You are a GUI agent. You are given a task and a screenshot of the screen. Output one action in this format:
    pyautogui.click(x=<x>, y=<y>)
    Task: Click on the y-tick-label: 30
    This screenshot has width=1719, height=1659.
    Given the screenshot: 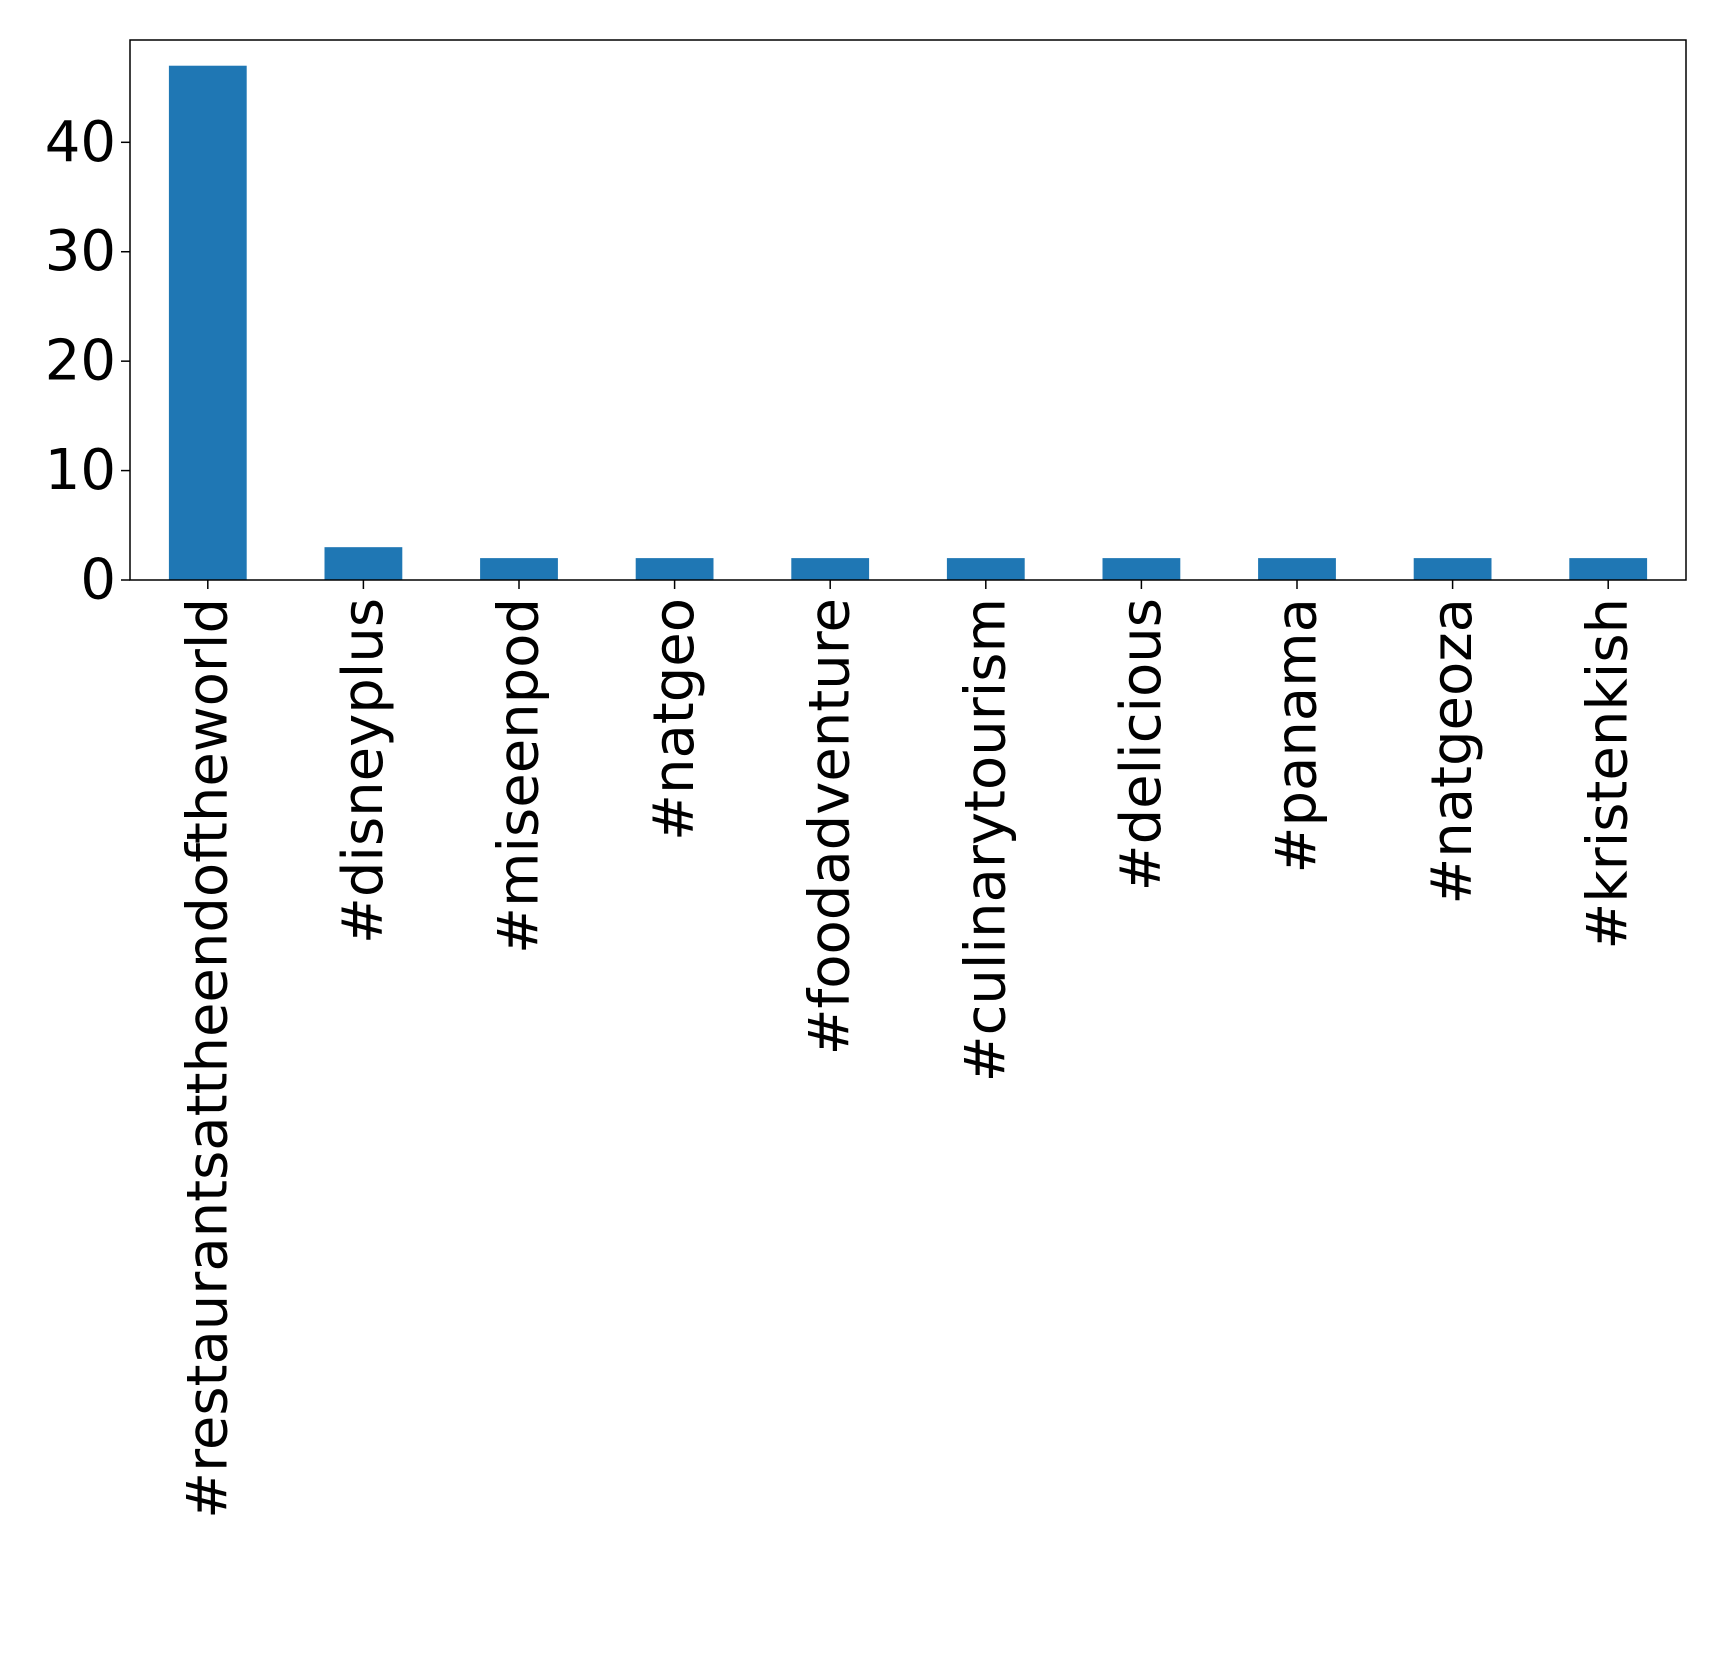 What is the action you would take?
    pyautogui.click(x=80, y=251)
    